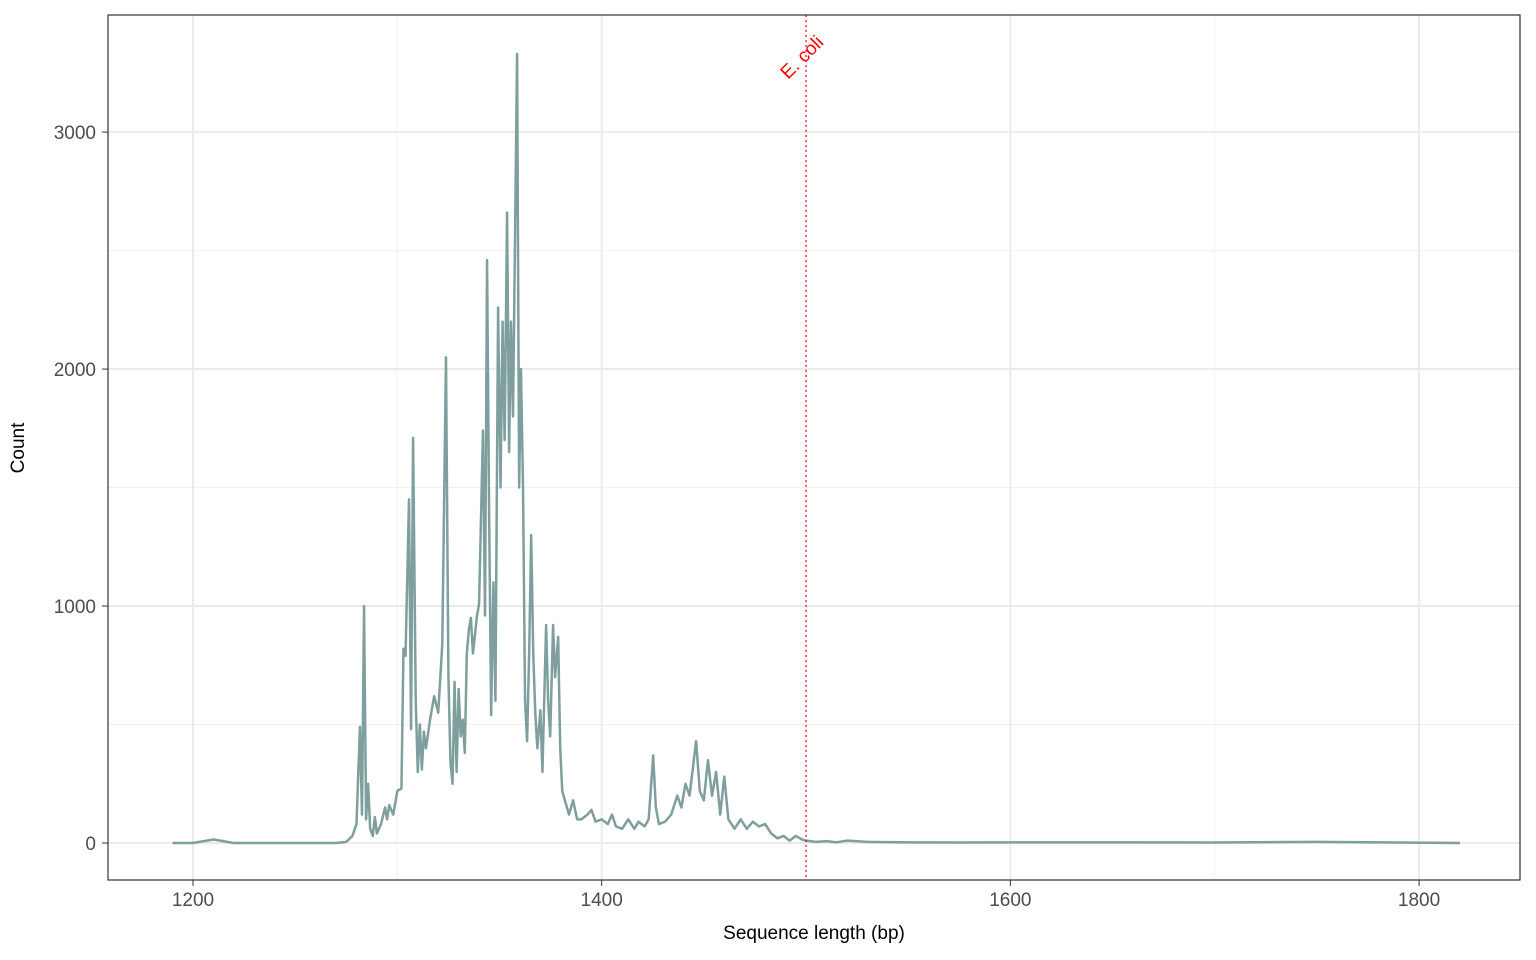 This screenshot has width=1536, height=960. I want to click on y-tick-label: 2000, so click(75, 370).